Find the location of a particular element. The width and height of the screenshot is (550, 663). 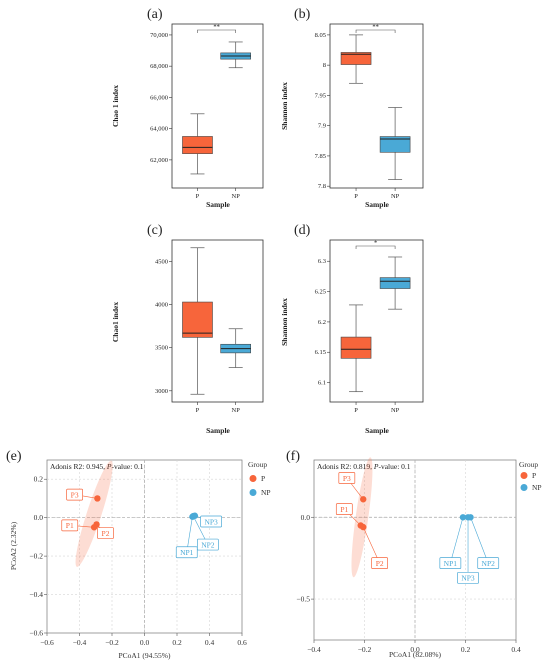

x-tick-label: 0.0 is located at coordinates (415, 649).